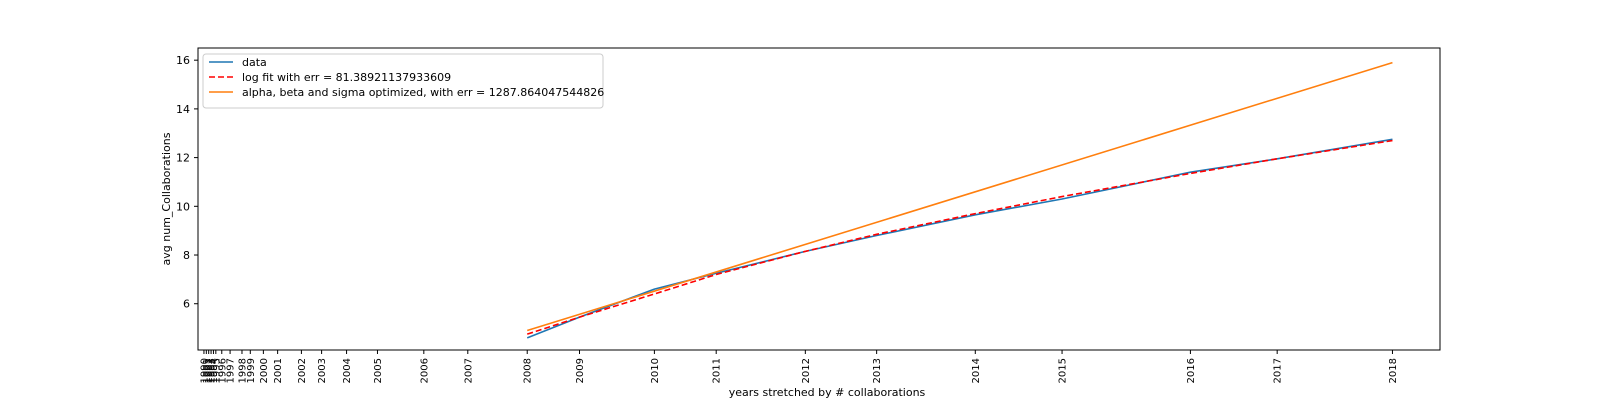 The height and width of the screenshot is (405, 1600). What do you see at coordinates (183, 206) in the screenshot?
I see `y-tick-label: 10` at bounding box center [183, 206].